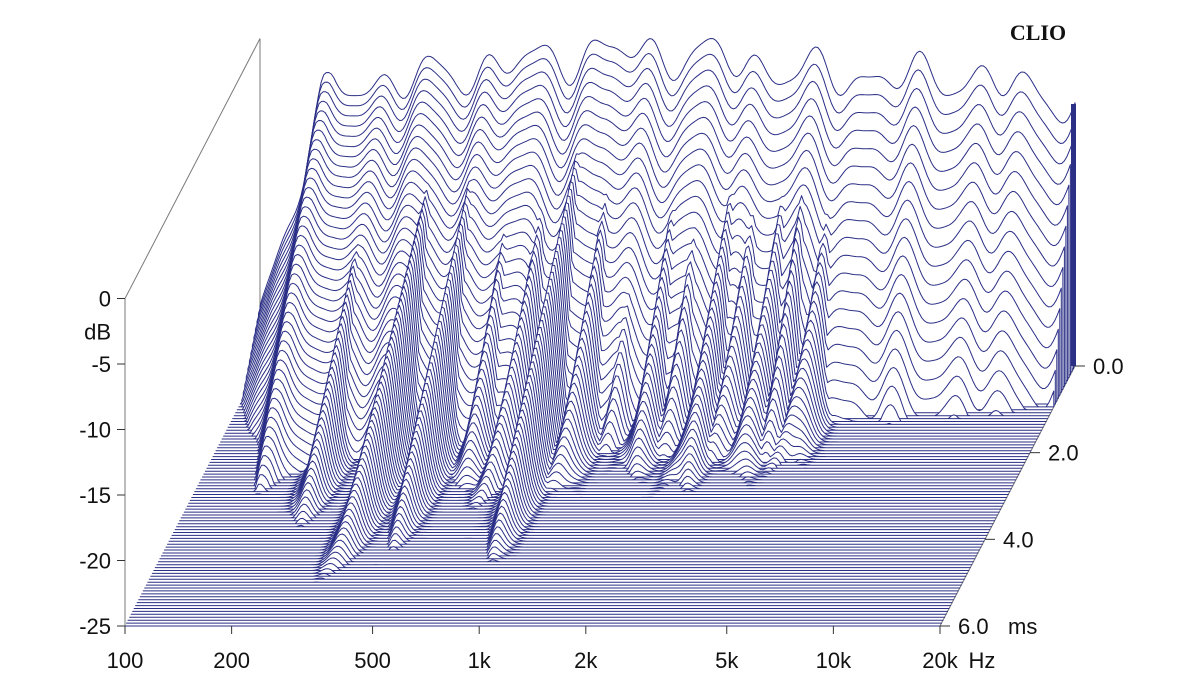 The image size is (1200, 687). I want to click on x-tick-label: 200, so click(231, 660).